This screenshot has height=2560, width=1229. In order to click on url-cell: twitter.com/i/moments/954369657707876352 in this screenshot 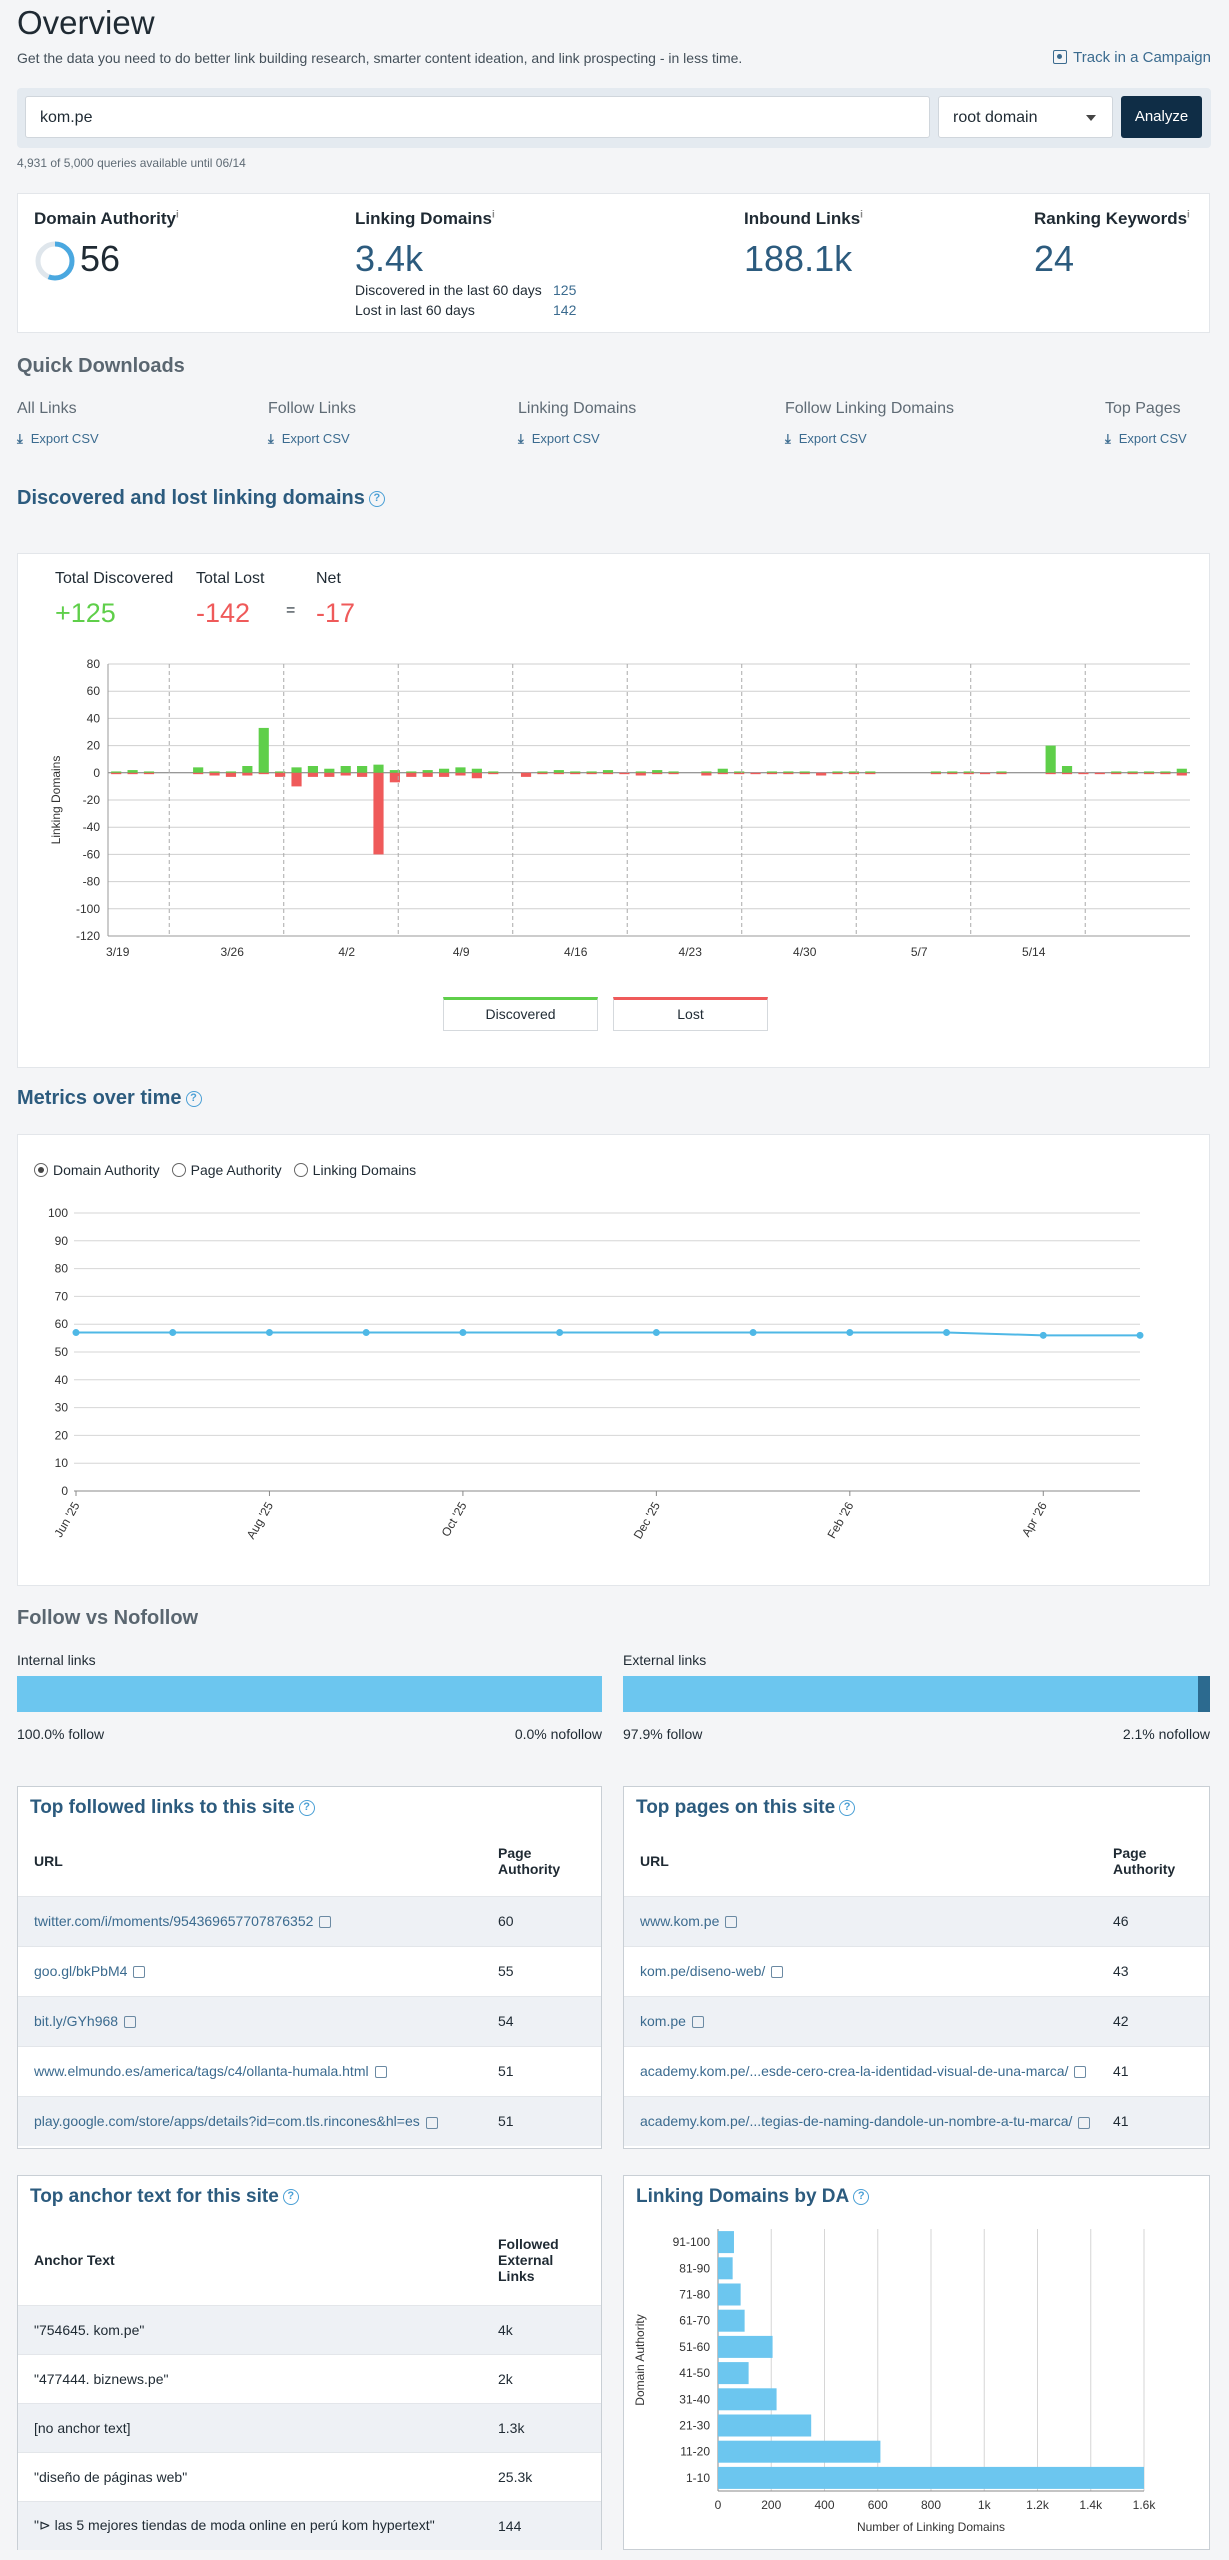, I will do `click(258, 1920)`.